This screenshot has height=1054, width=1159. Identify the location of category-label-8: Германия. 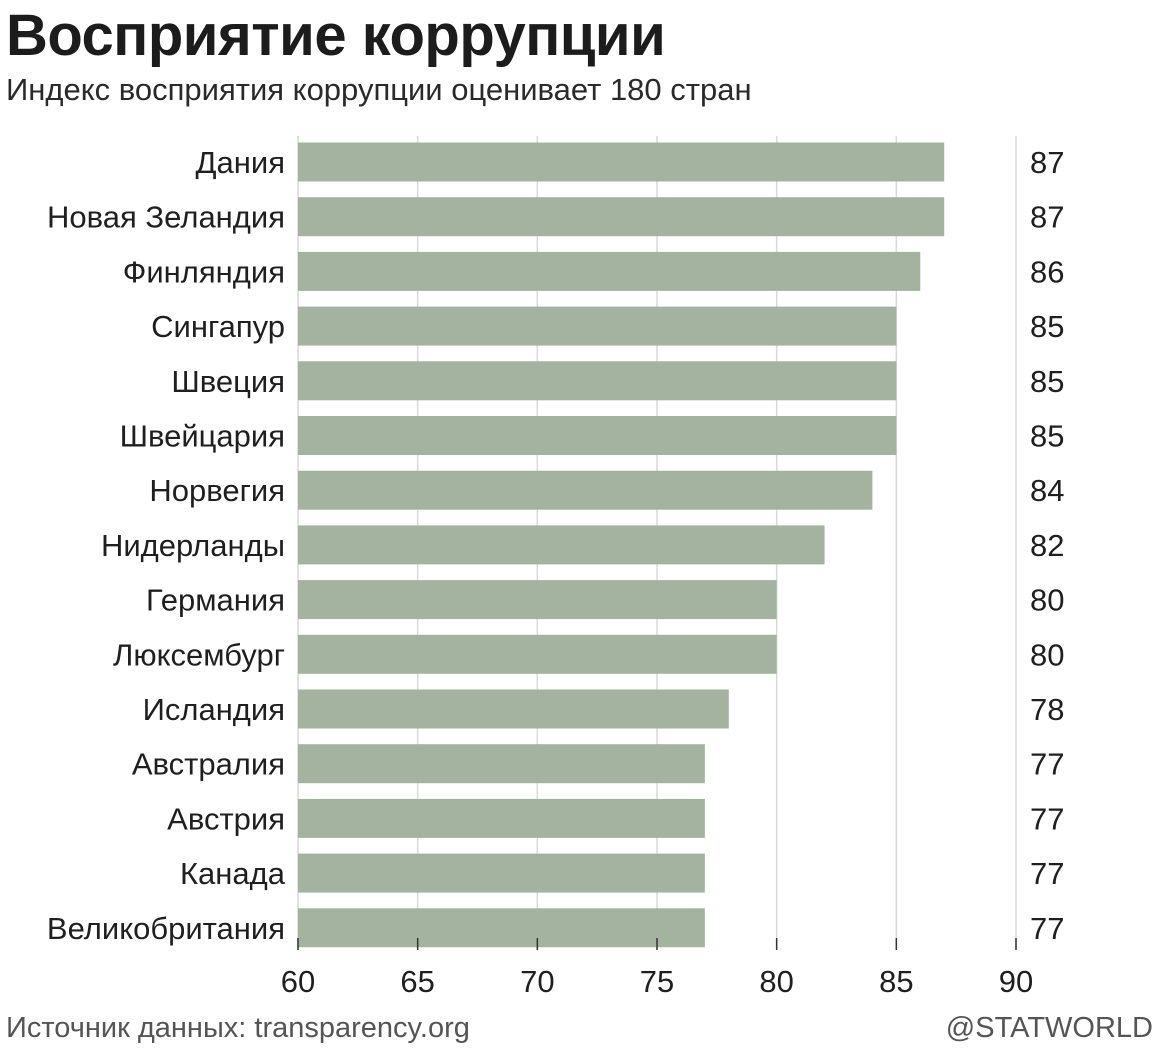
(215, 600).